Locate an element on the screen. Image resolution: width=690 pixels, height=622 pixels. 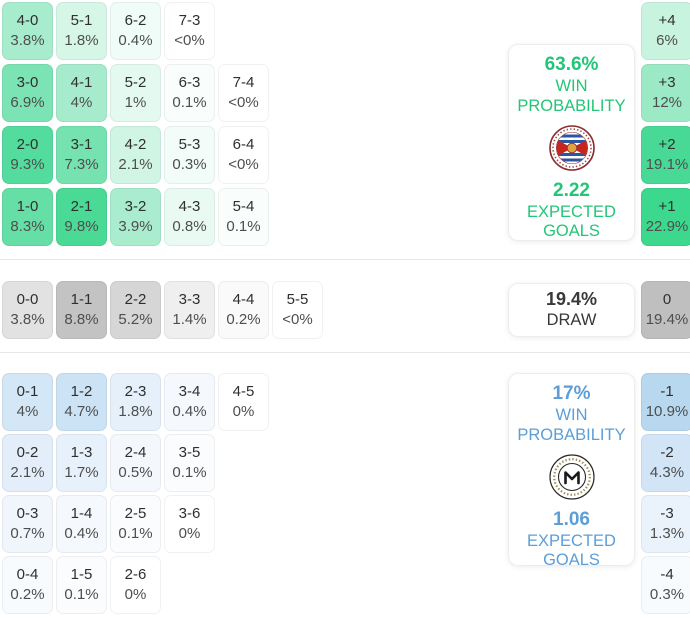
home-score-cell-7-4: 7-4 <0% is located at coordinates (243, 93).